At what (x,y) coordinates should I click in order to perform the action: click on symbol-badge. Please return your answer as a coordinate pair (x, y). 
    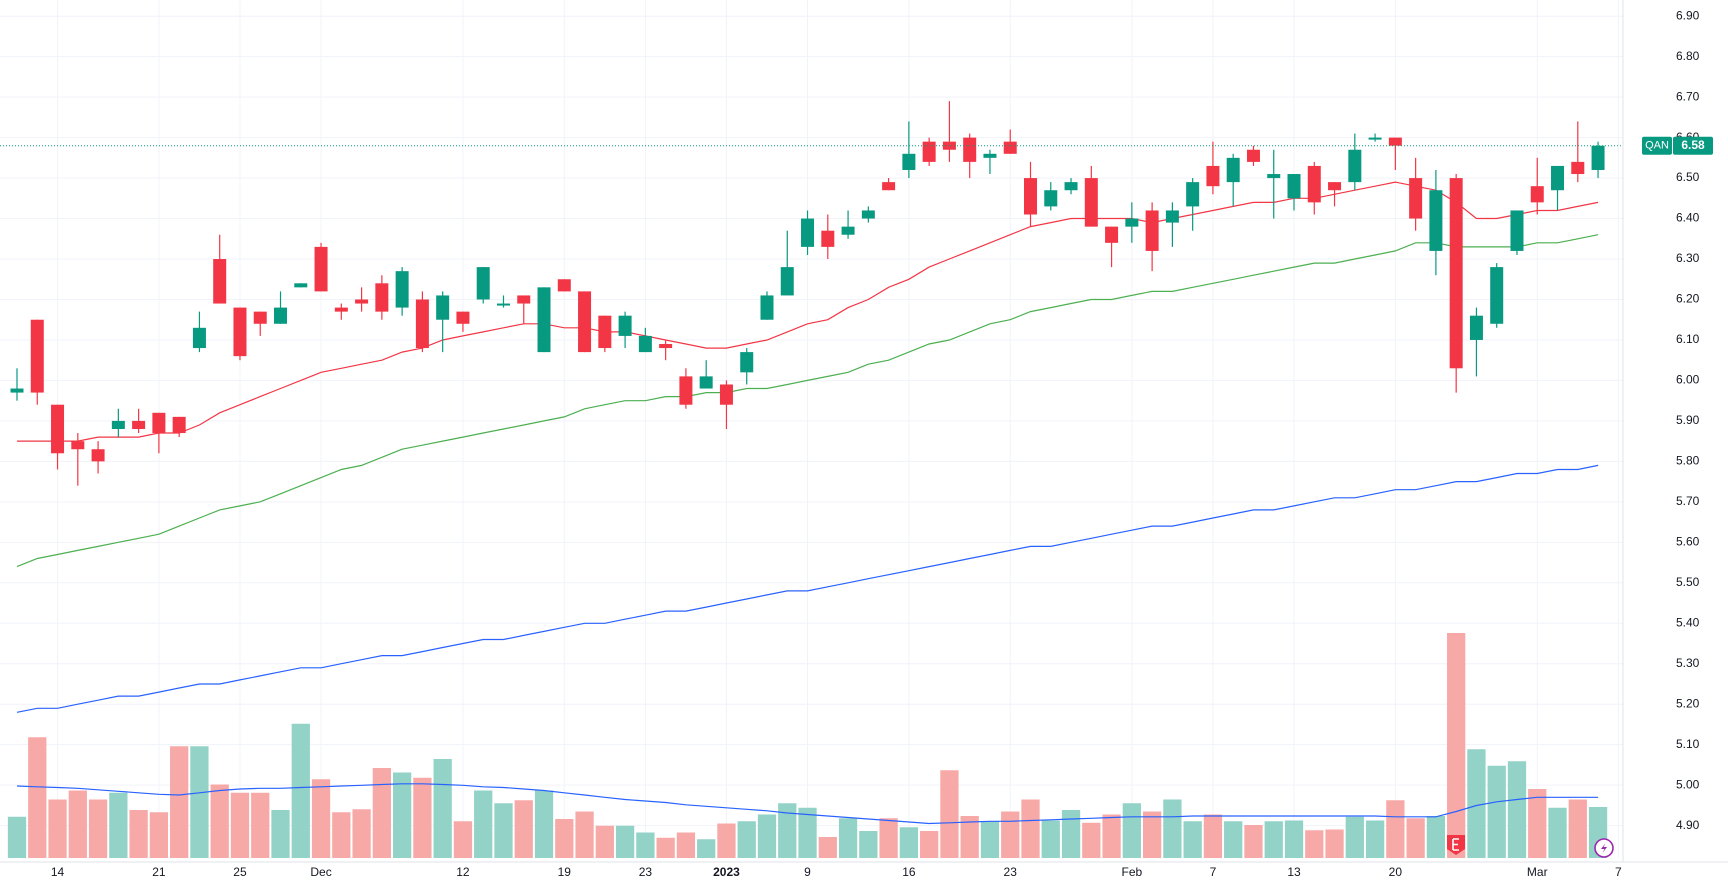
    Looking at the image, I should click on (1657, 145).